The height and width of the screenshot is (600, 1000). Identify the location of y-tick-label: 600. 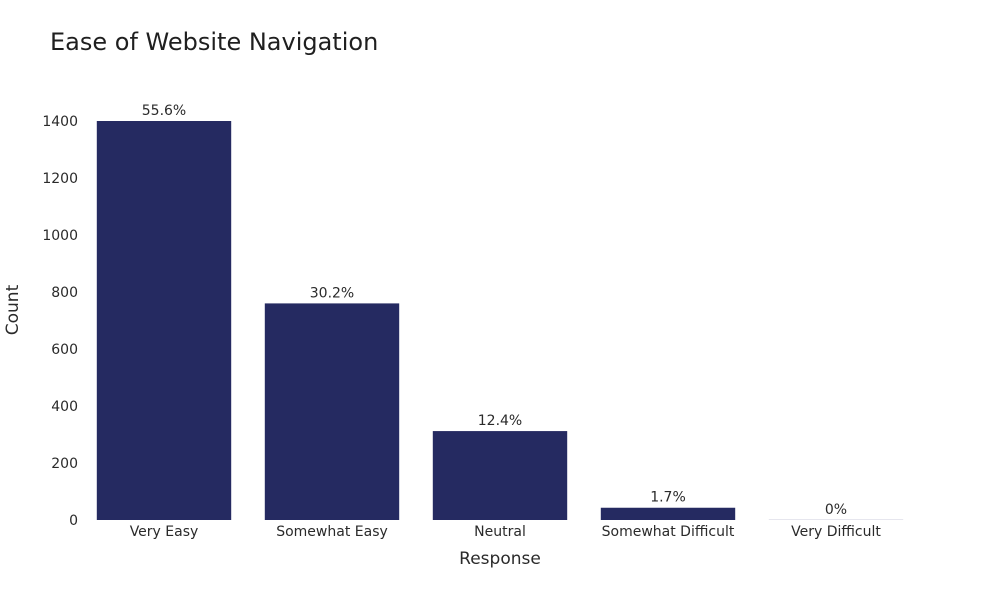
(64, 350).